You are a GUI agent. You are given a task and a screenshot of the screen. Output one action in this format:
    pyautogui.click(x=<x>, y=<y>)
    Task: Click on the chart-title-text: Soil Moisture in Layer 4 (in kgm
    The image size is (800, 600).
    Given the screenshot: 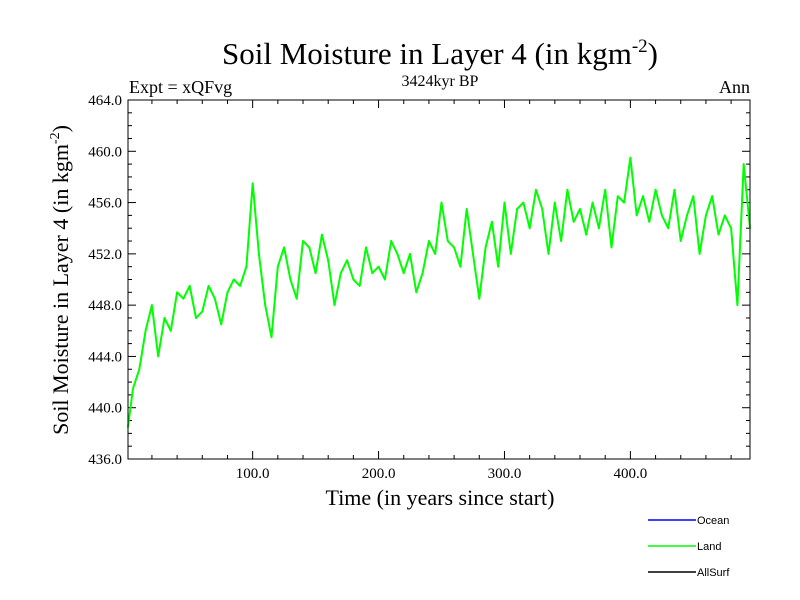 What is the action you would take?
    pyautogui.click(x=427, y=53)
    